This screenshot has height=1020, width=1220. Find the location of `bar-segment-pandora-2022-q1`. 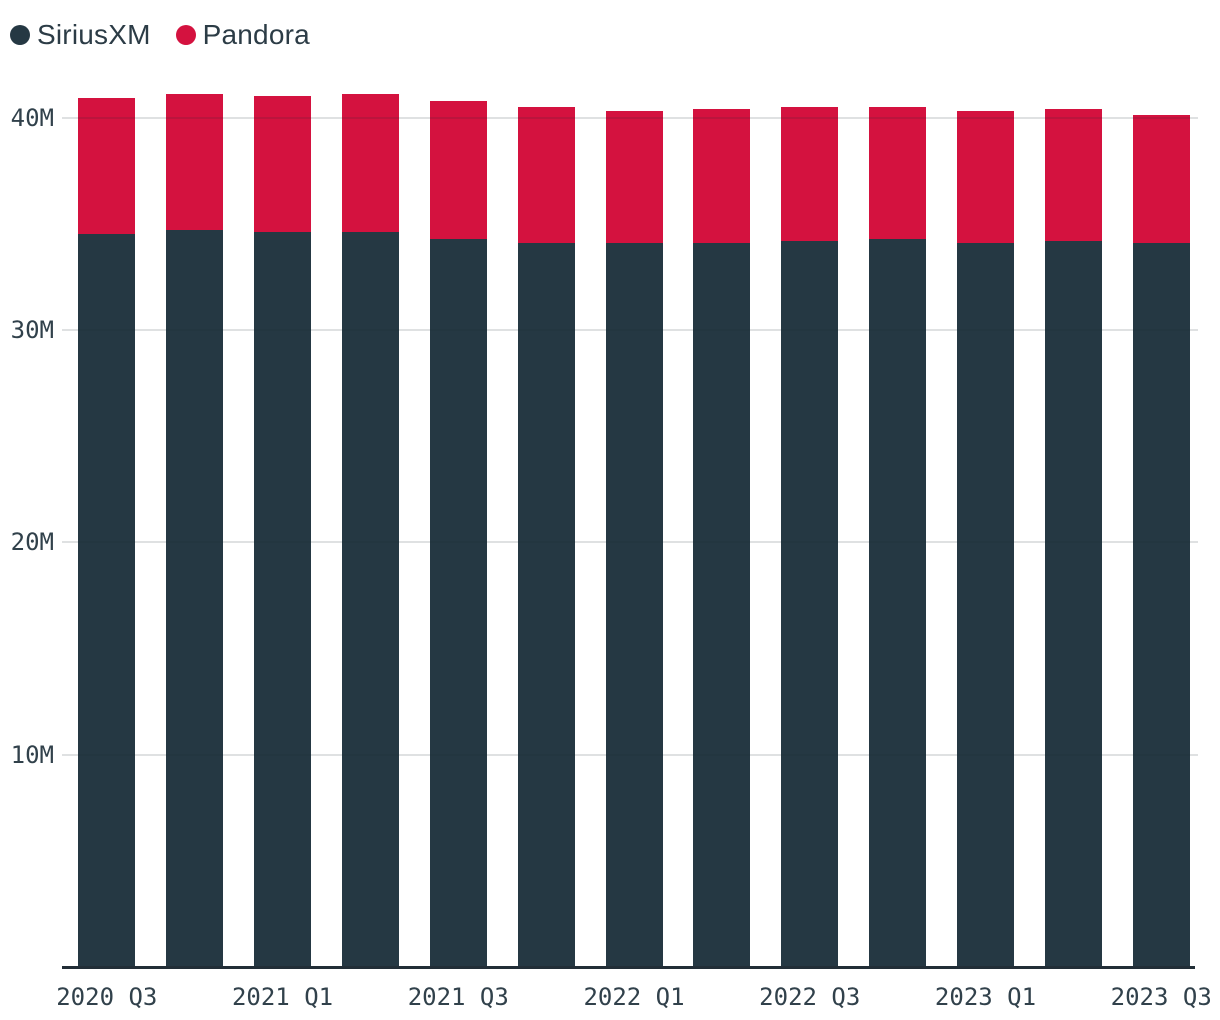

bar-segment-pandora-2022-q1 is located at coordinates (634, 177).